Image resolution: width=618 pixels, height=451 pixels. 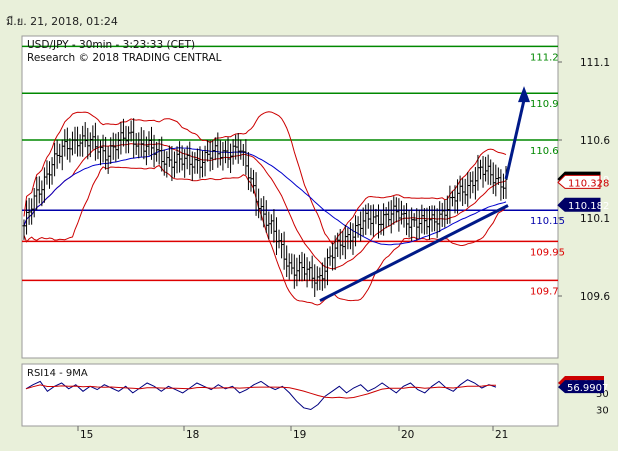 I want to click on rsi-panel: 503062.00656.9907, so click(x=317, y=396).